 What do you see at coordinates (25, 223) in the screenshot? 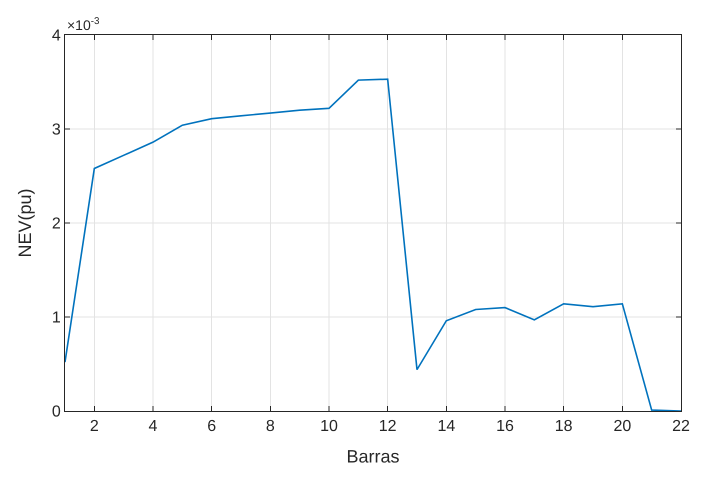
I see `y-axis-title: NEV(pu)` at bounding box center [25, 223].